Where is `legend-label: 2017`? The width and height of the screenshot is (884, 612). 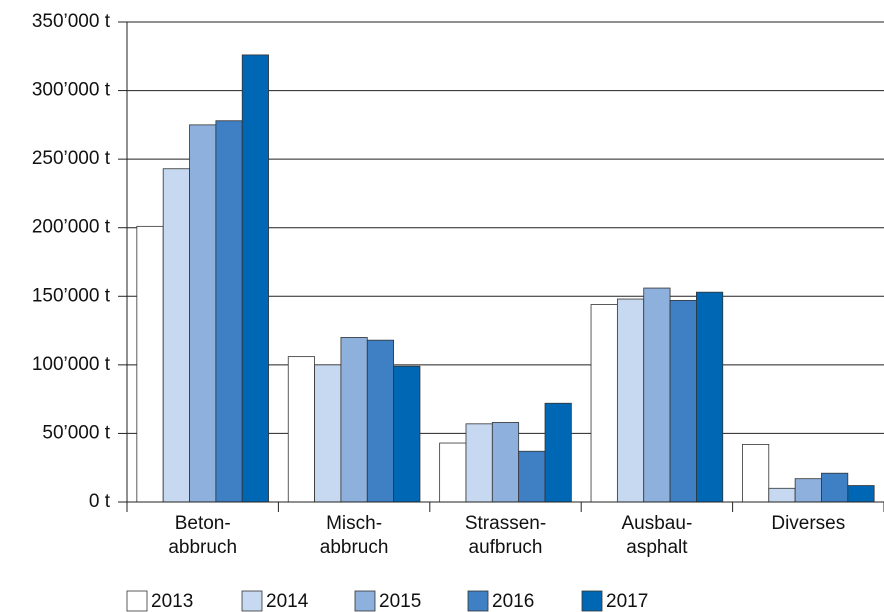
legend-label: 2017 is located at coordinates (627, 601).